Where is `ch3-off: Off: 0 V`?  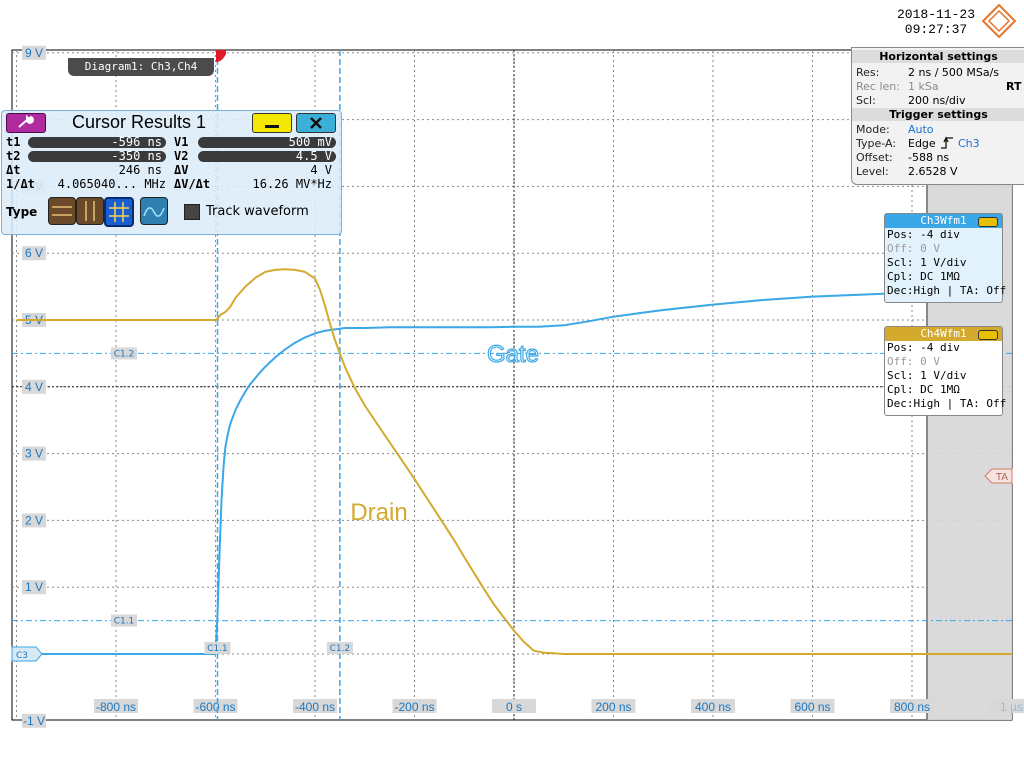
ch3-off: Off: 0 V is located at coordinates (913, 248).